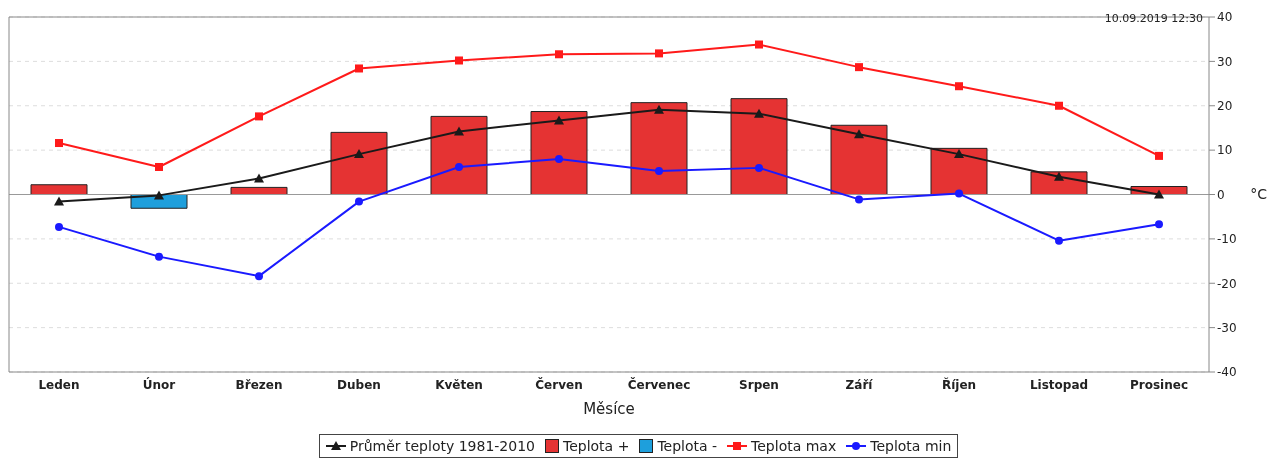 The width and height of the screenshot is (1277, 466). Describe the element at coordinates (159, 384) in the screenshot. I see `x-tick-label: Únor` at that location.